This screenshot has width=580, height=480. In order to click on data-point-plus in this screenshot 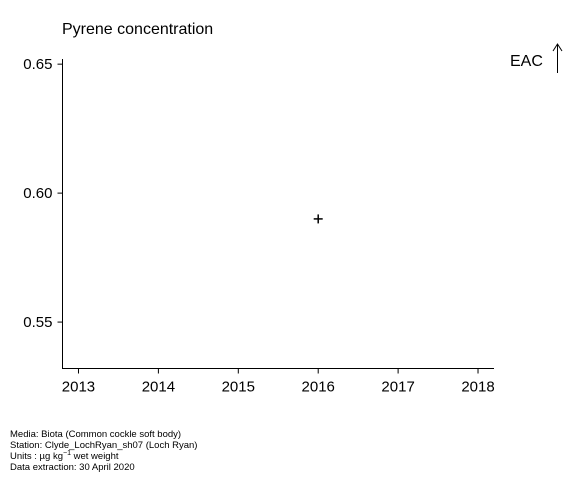, I will do `click(318, 219)`.